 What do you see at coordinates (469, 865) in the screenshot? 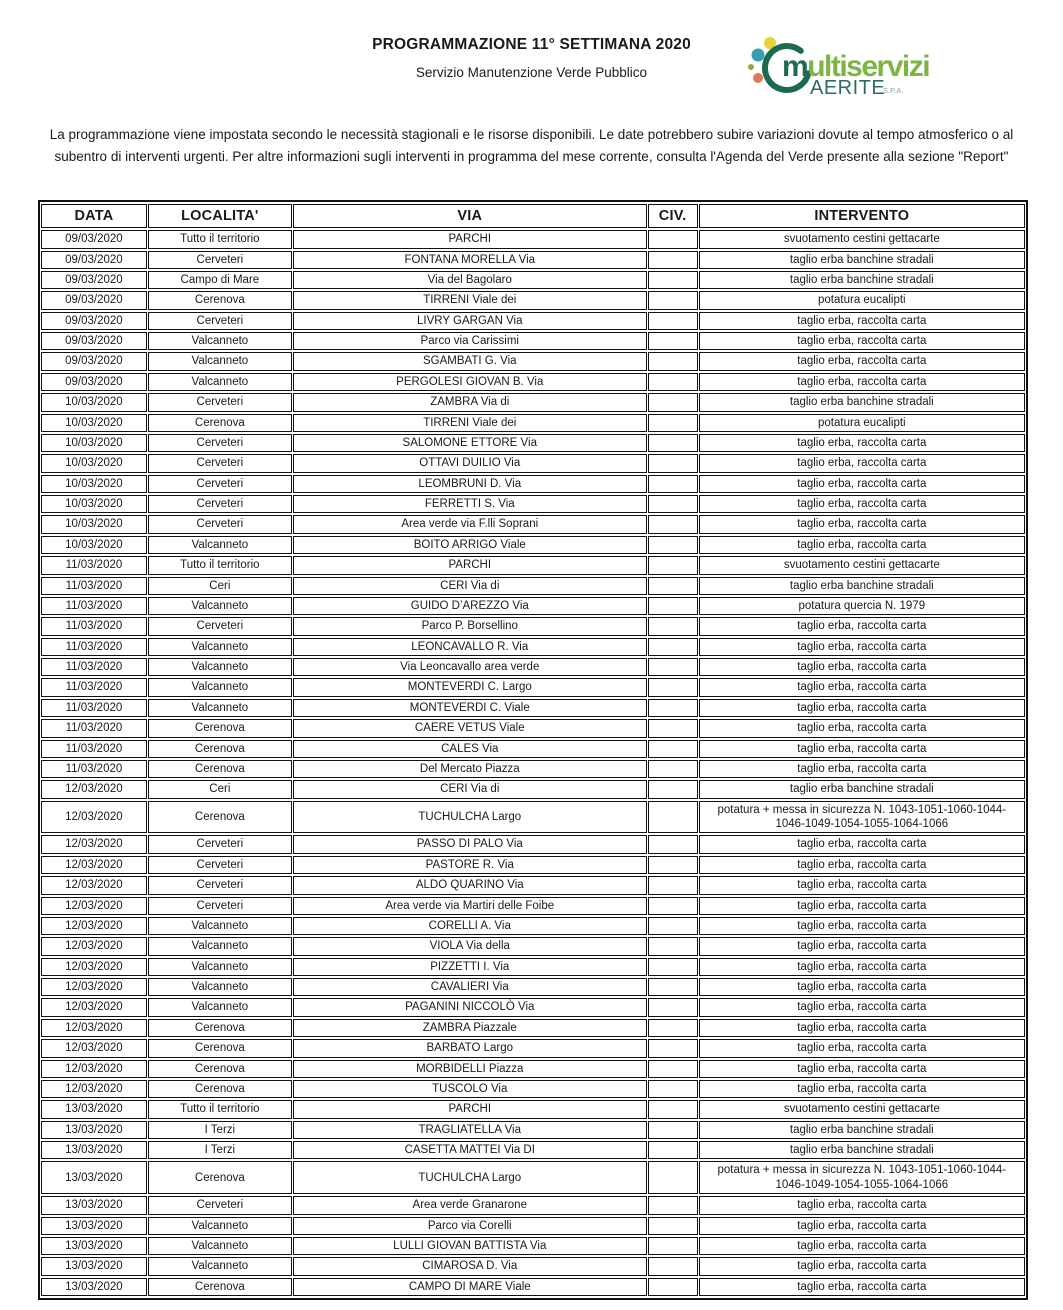
I see `cell-via: PASTORE R. Via` at bounding box center [469, 865].